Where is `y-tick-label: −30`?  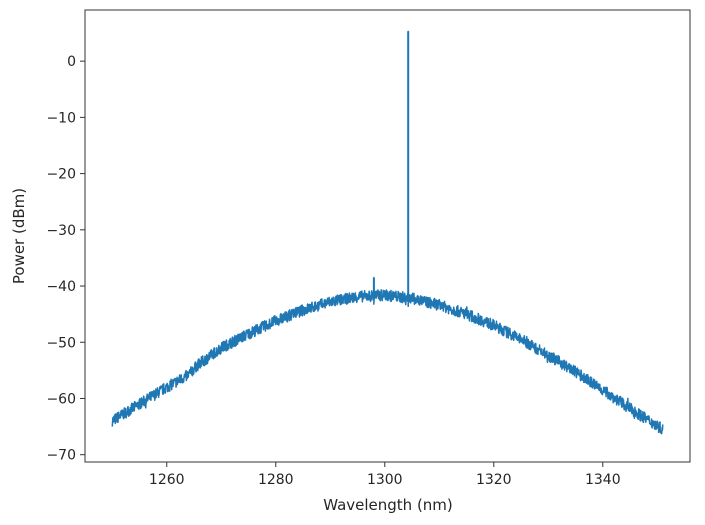
y-tick-label: −30 is located at coordinates (61, 231).